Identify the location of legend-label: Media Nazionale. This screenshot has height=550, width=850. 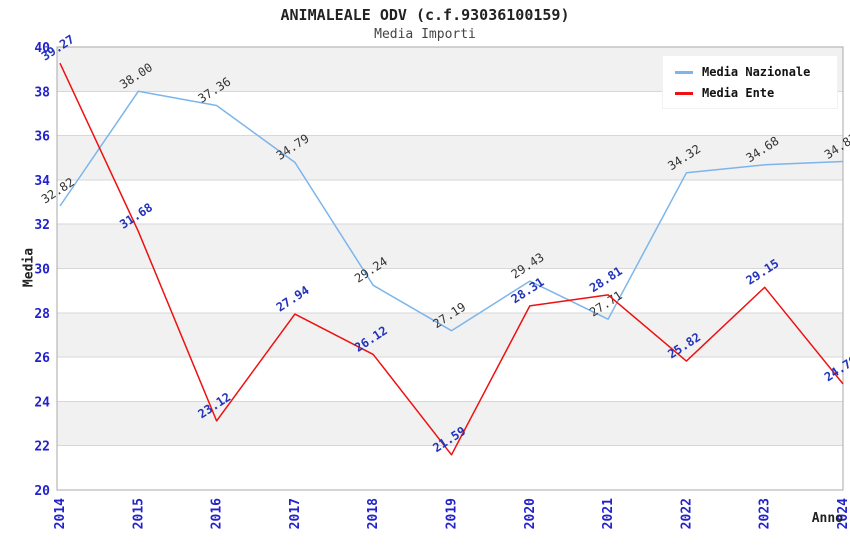
(756, 72).